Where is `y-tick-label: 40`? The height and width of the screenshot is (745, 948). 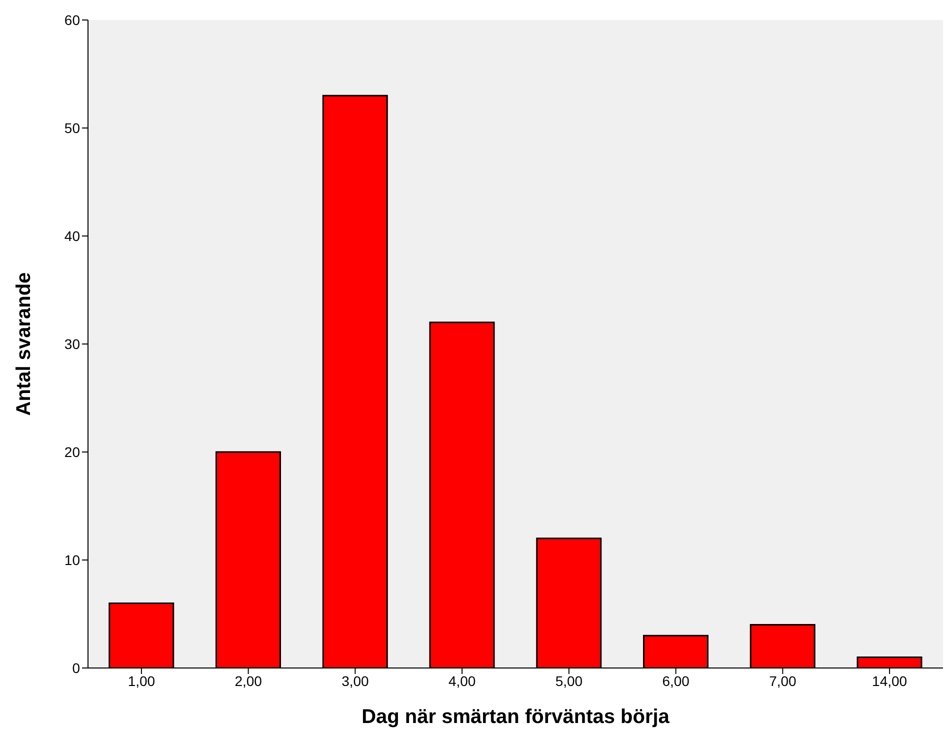 y-tick-label: 40 is located at coordinates (72, 236).